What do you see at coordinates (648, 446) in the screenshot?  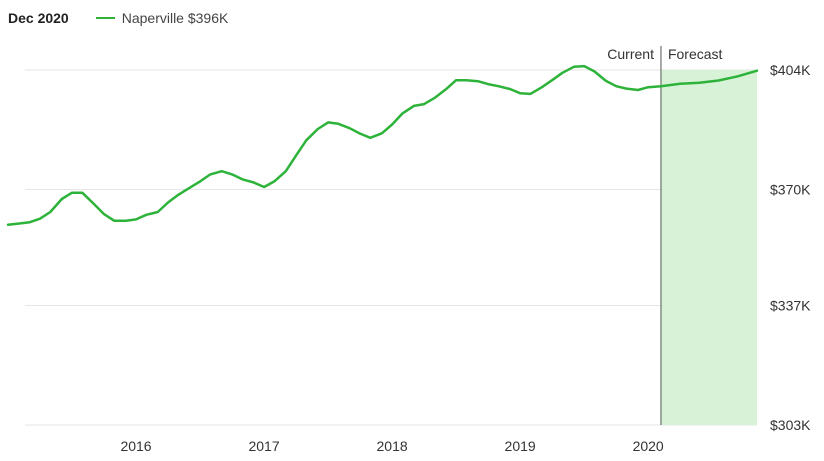 I see `x-tick-label: 2020` at bounding box center [648, 446].